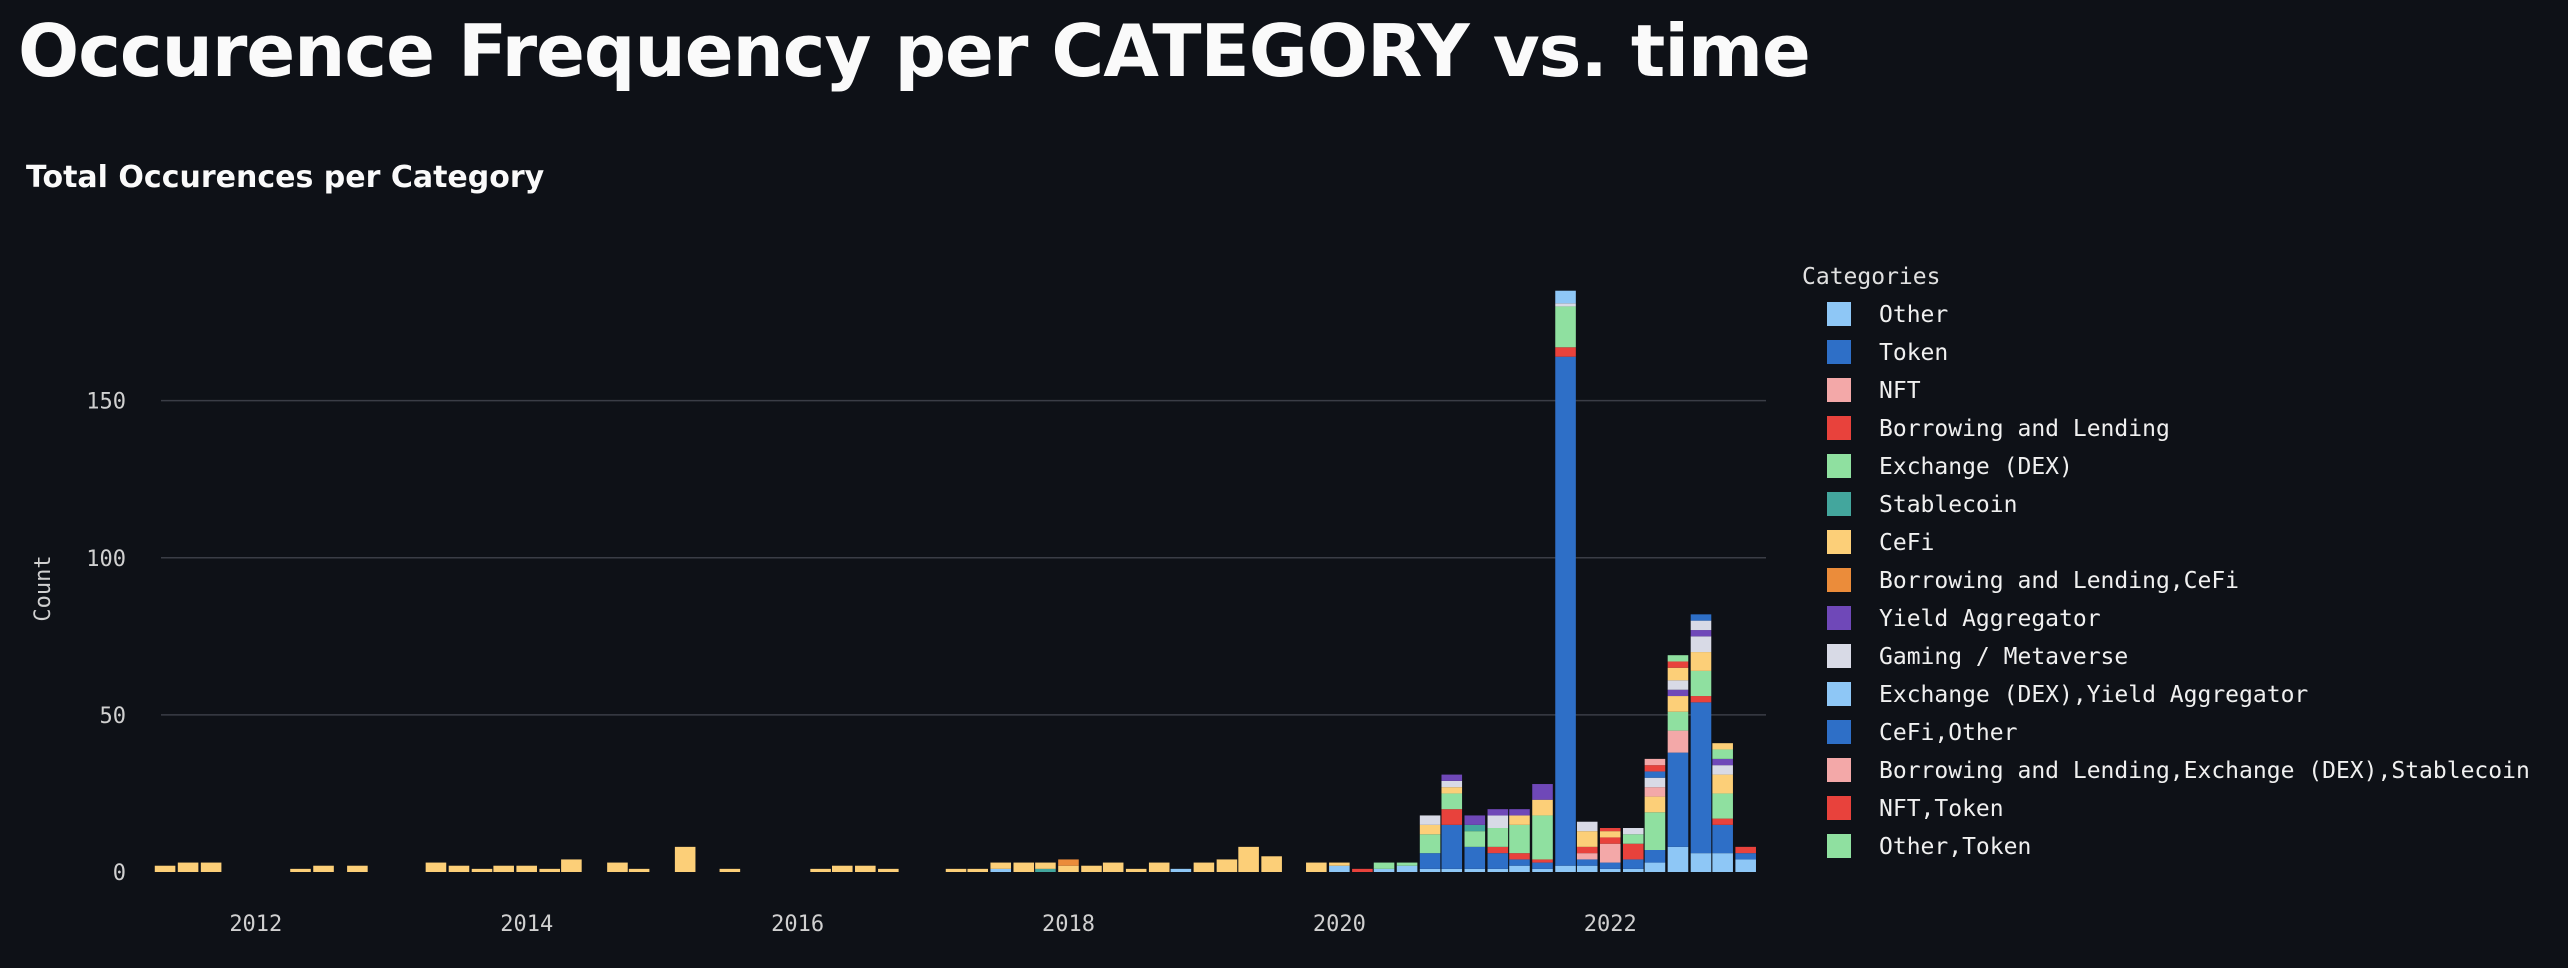  I want to click on bar-segment-exchange-dex-yield-aggregator, so click(1565, 297).